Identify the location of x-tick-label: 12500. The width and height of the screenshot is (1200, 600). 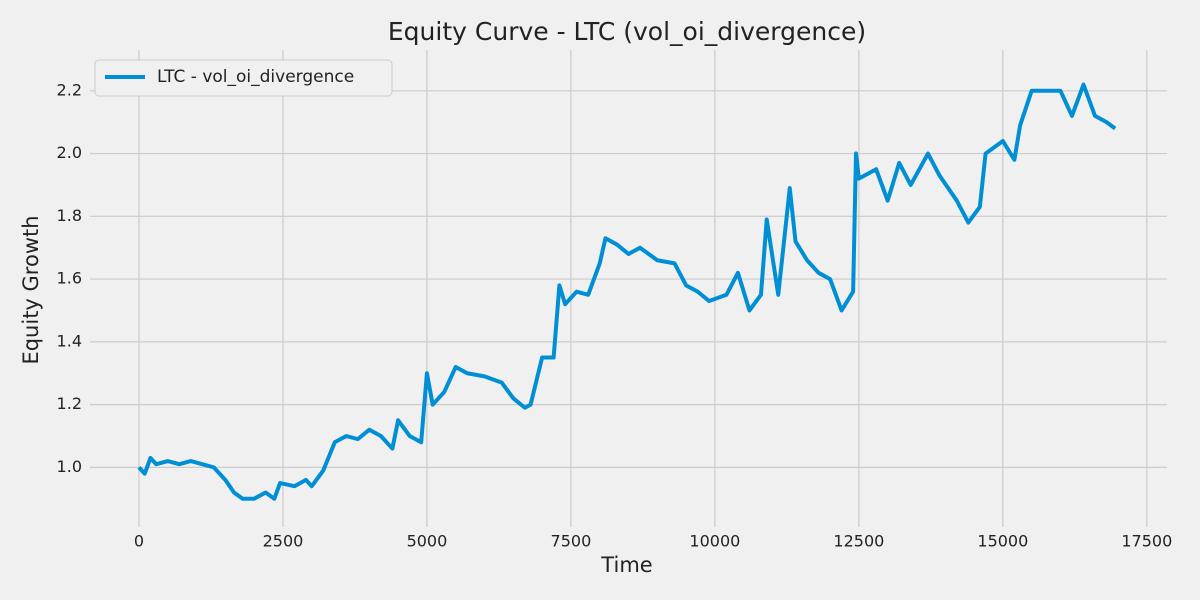
(858, 541).